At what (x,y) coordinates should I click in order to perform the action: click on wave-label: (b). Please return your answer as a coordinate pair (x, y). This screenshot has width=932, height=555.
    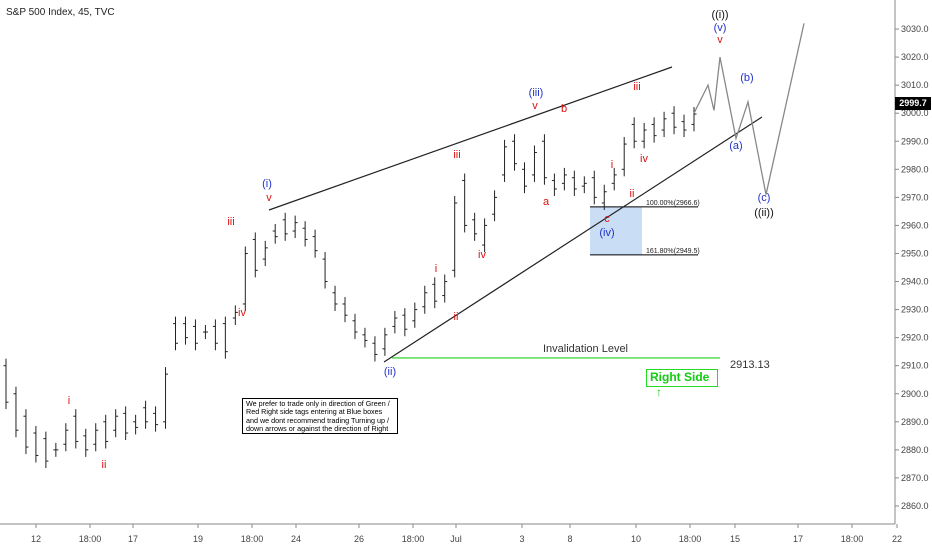
    Looking at the image, I should click on (746, 78).